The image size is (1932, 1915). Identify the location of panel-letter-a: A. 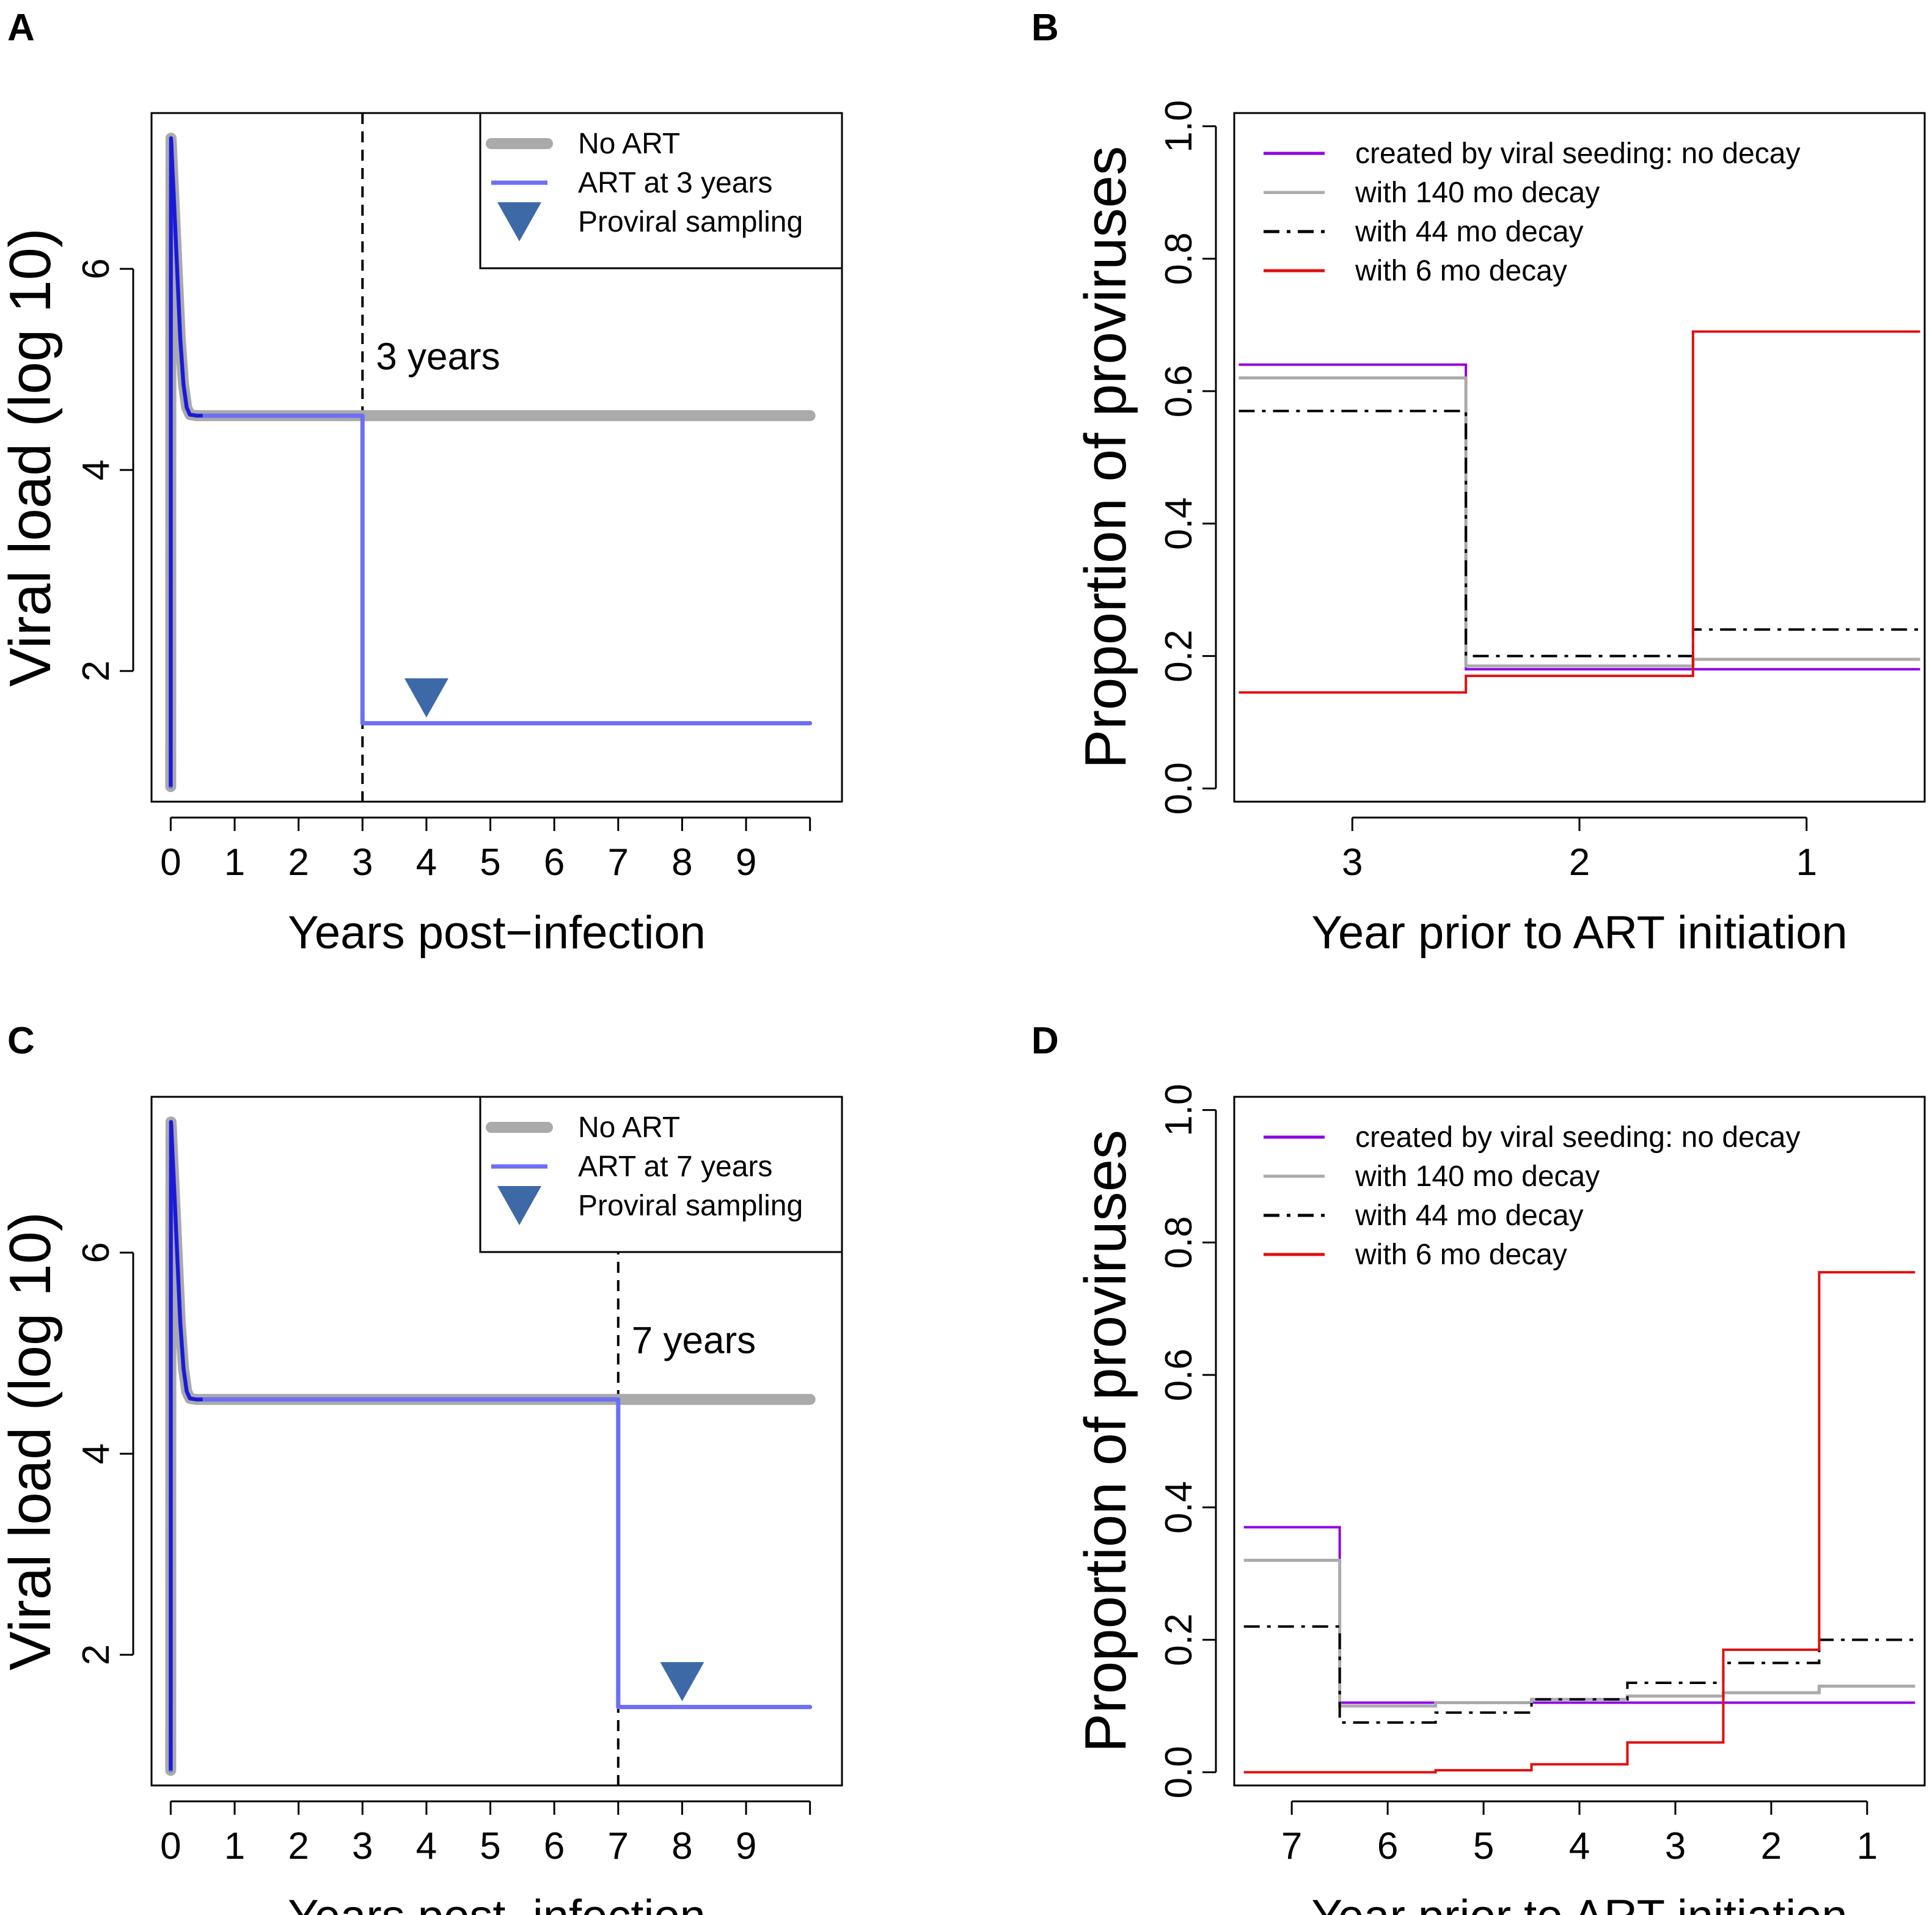
(21, 28).